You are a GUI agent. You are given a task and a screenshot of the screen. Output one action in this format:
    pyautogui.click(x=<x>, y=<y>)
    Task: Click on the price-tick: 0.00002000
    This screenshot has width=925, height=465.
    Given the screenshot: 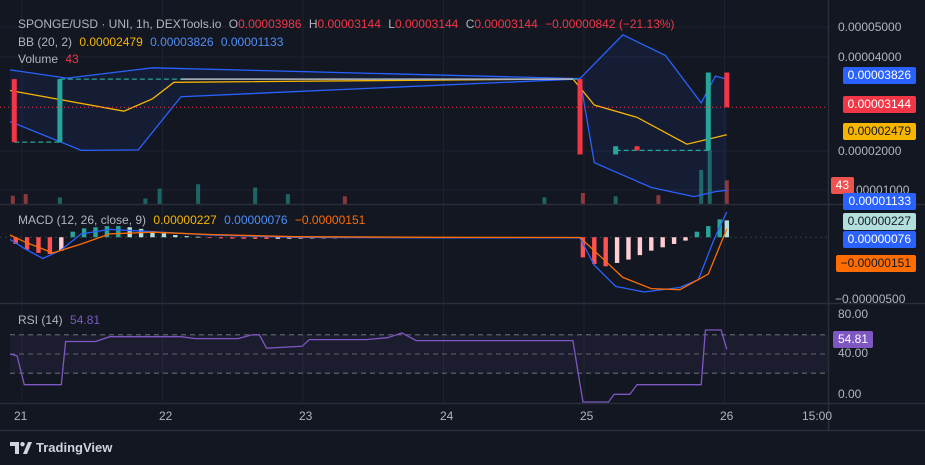 What is the action you would take?
    pyautogui.click(x=870, y=151)
    